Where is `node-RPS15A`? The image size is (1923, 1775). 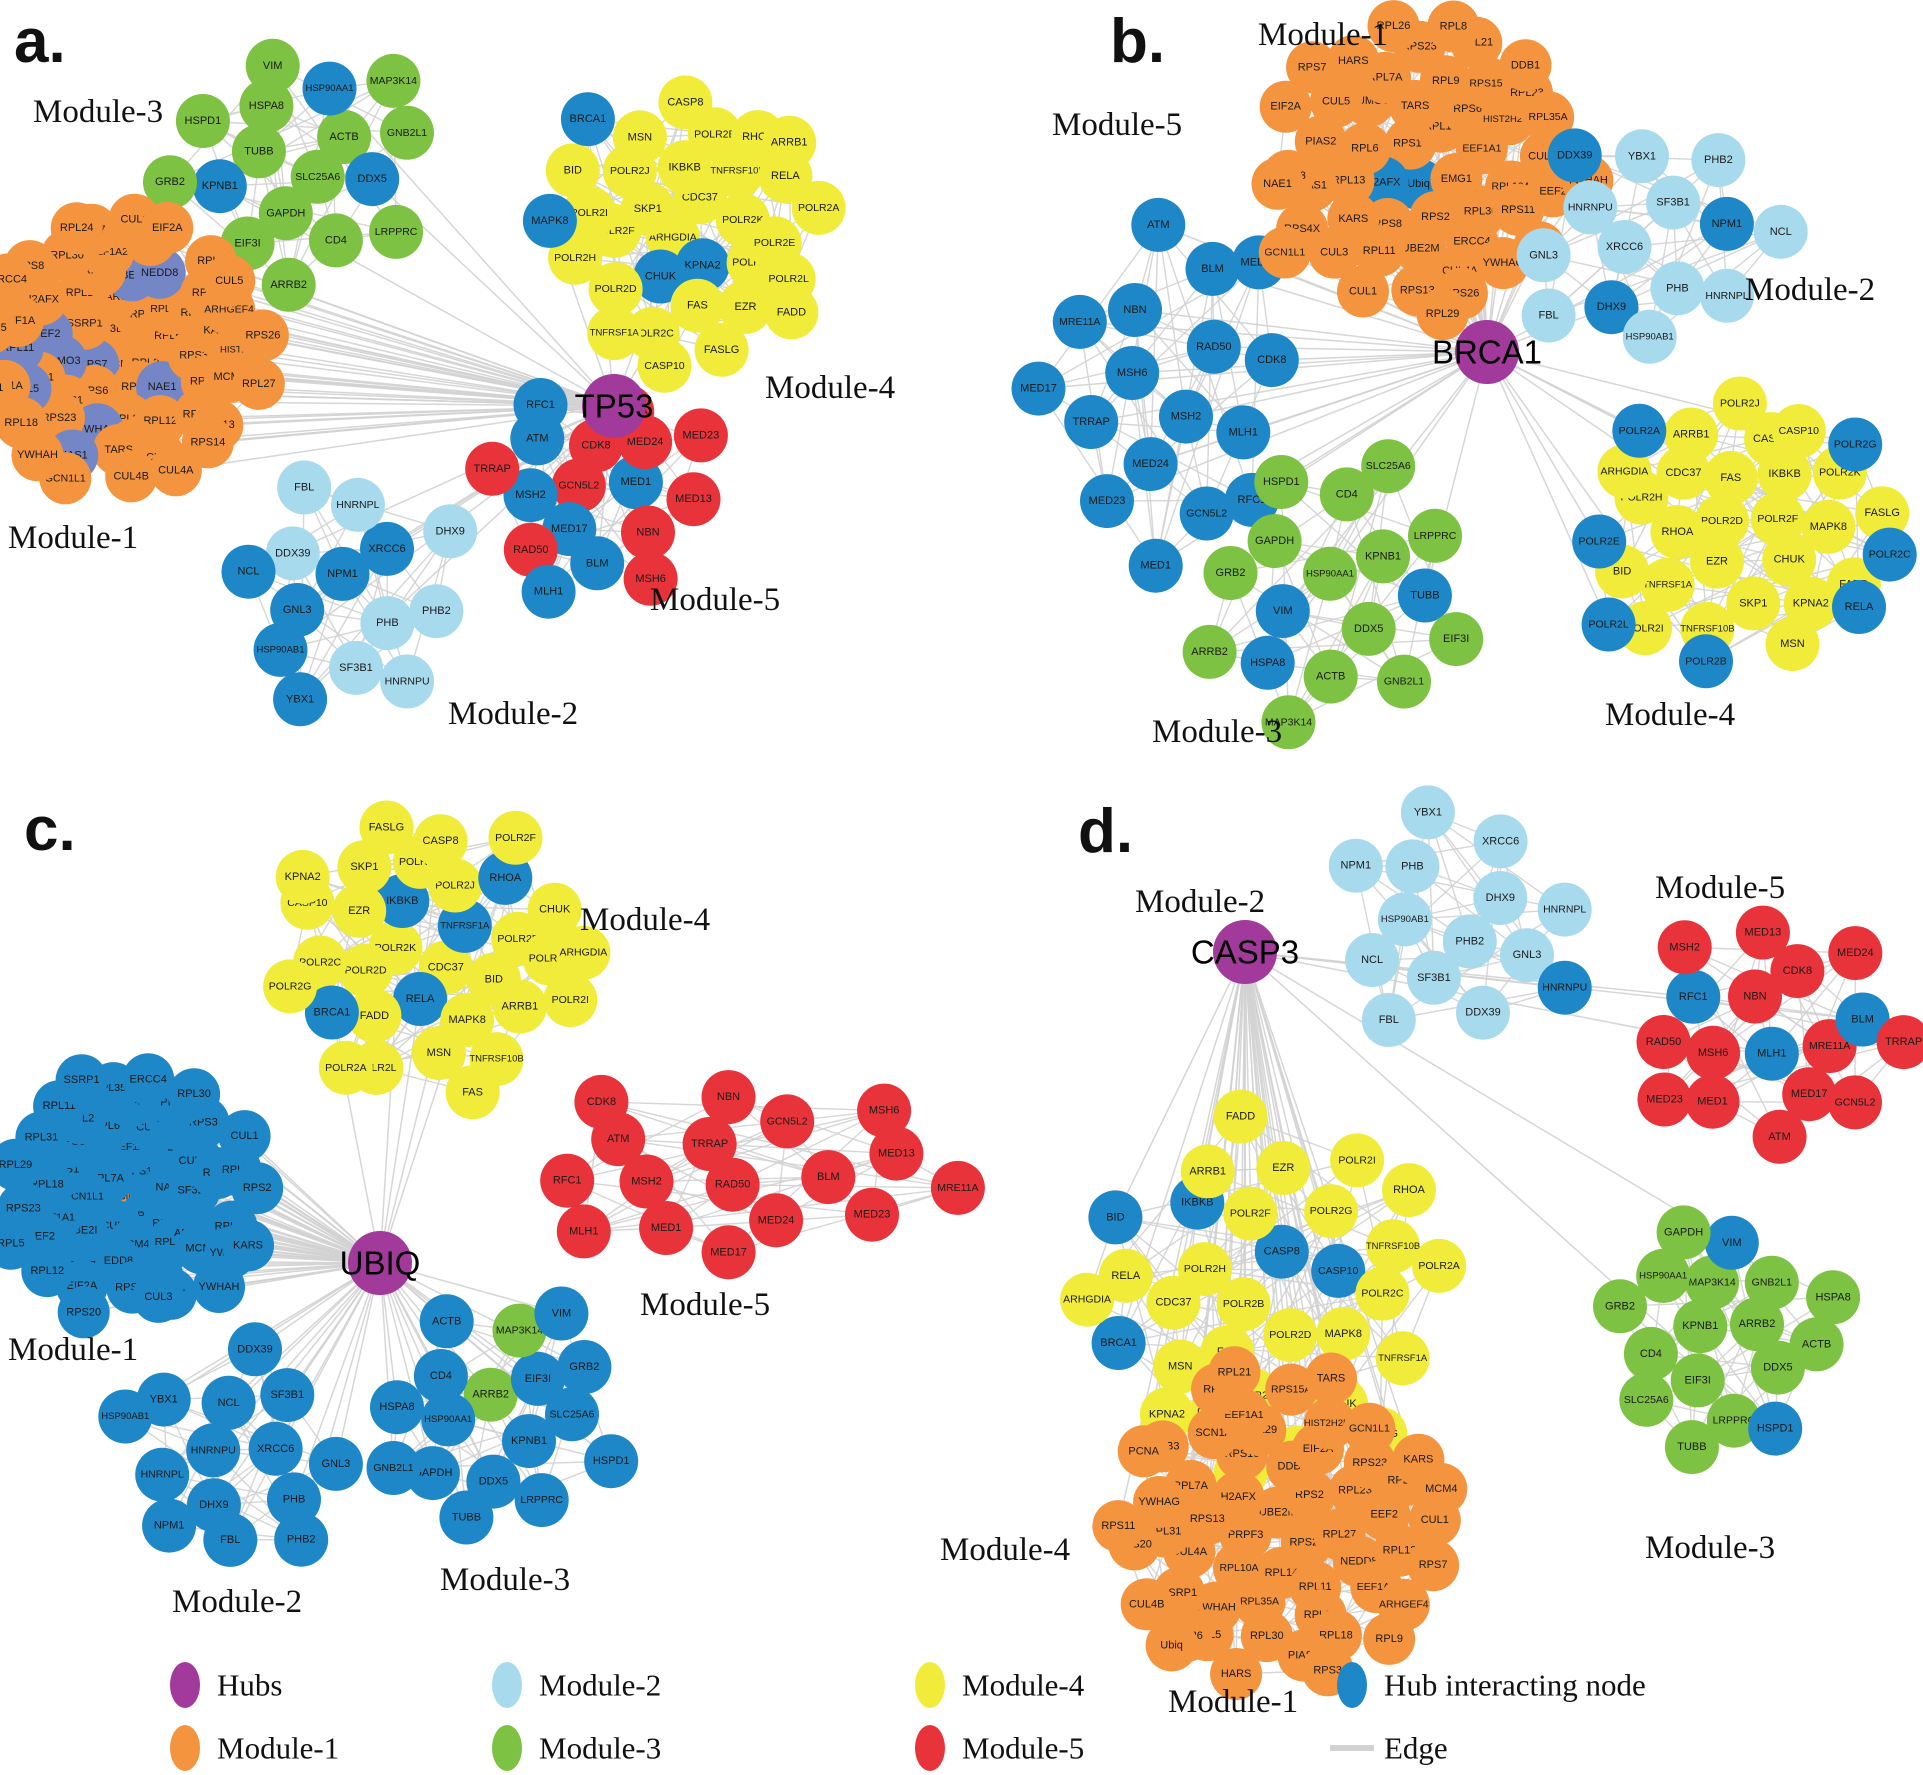
node-RPS15A is located at coordinates (1291, 1389).